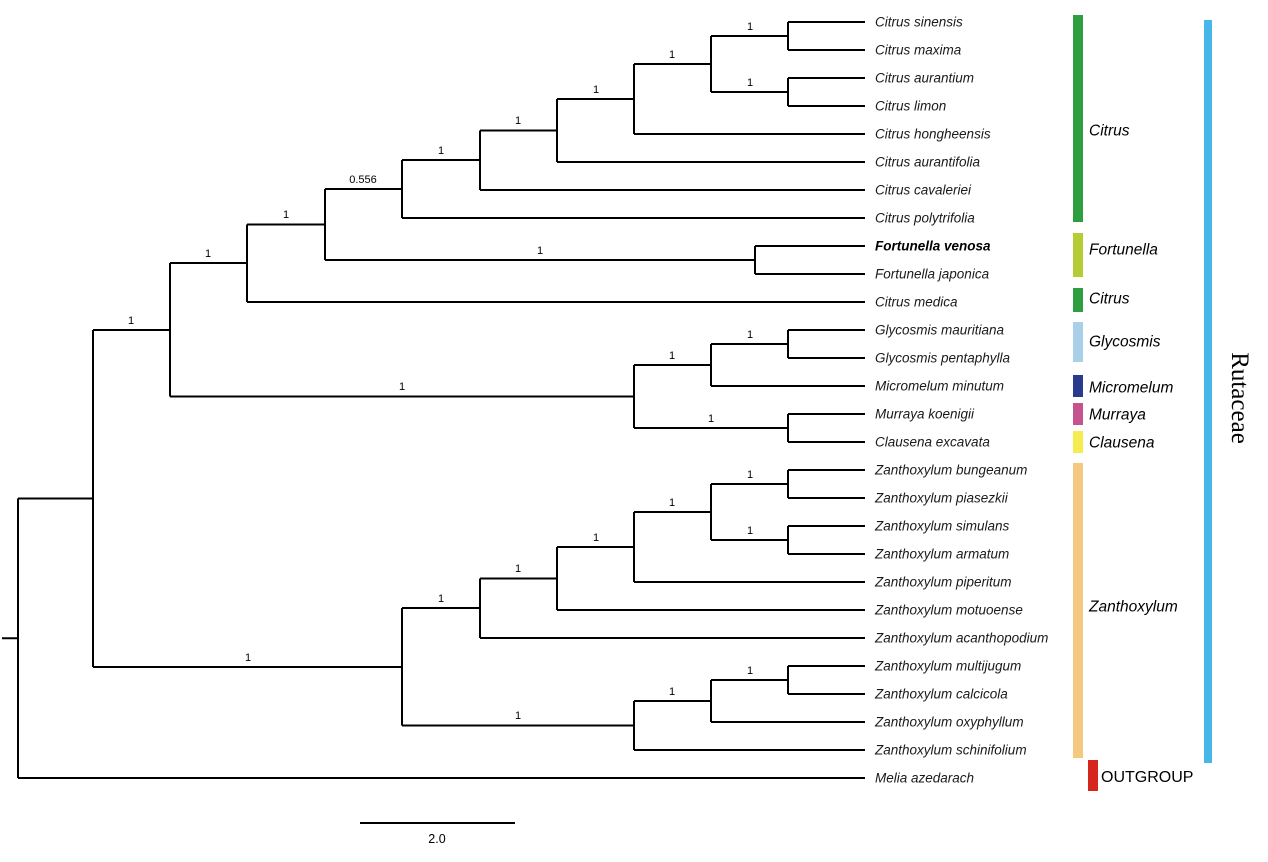 Image resolution: width=1268 pixels, height=862 pixels. I want to click on tip-label: Zanthoxylum multijugum, so click(947, 666).